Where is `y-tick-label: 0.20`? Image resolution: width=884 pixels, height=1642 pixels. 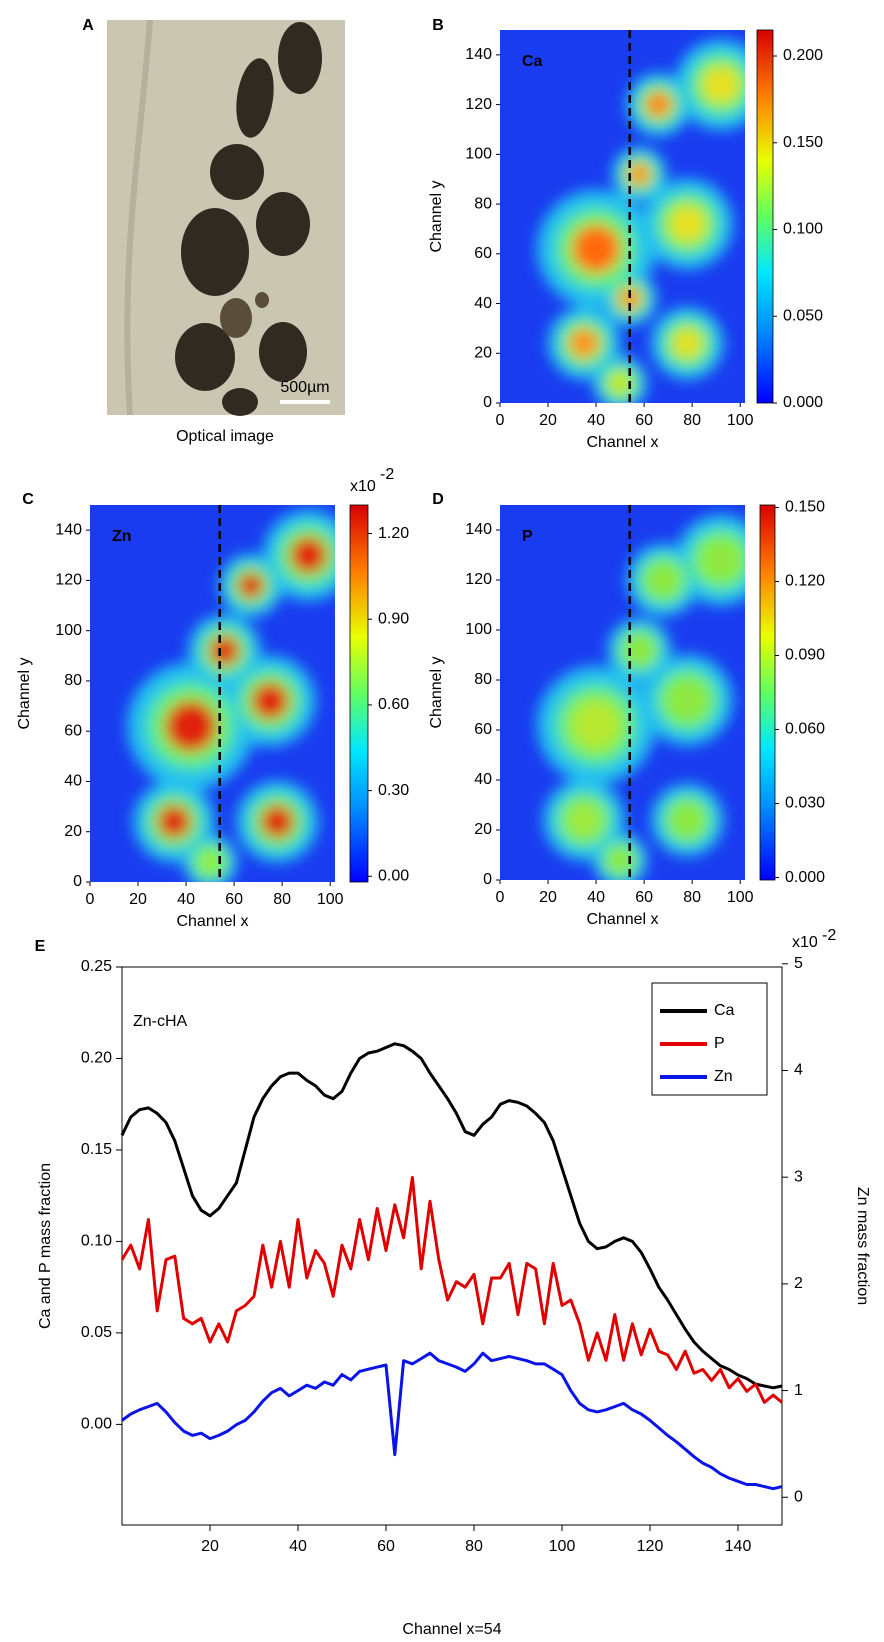
y-tick-label: 0.20 is located at coordinates (96, 1058).